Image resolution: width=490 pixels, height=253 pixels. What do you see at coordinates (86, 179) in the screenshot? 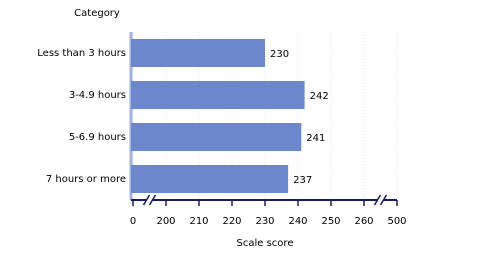
I see `y-tick-label: 7 hours or more` at bounding box center [86, 179].